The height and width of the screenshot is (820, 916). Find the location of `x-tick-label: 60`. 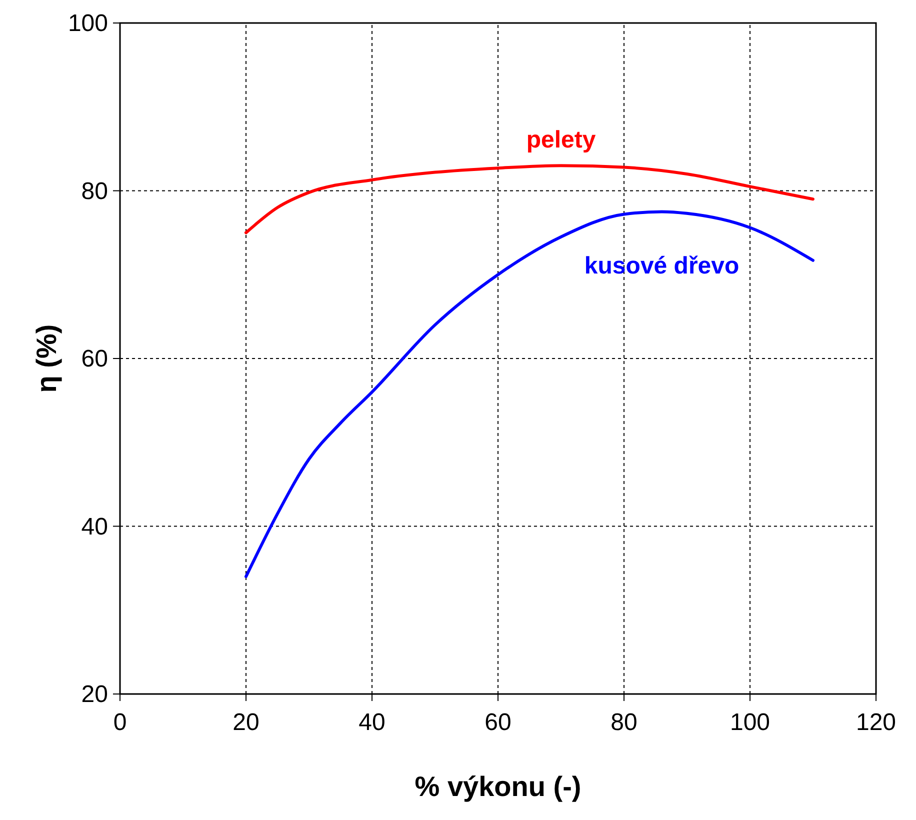

x-tick-label: 60 is located at coordinates (498, 722).